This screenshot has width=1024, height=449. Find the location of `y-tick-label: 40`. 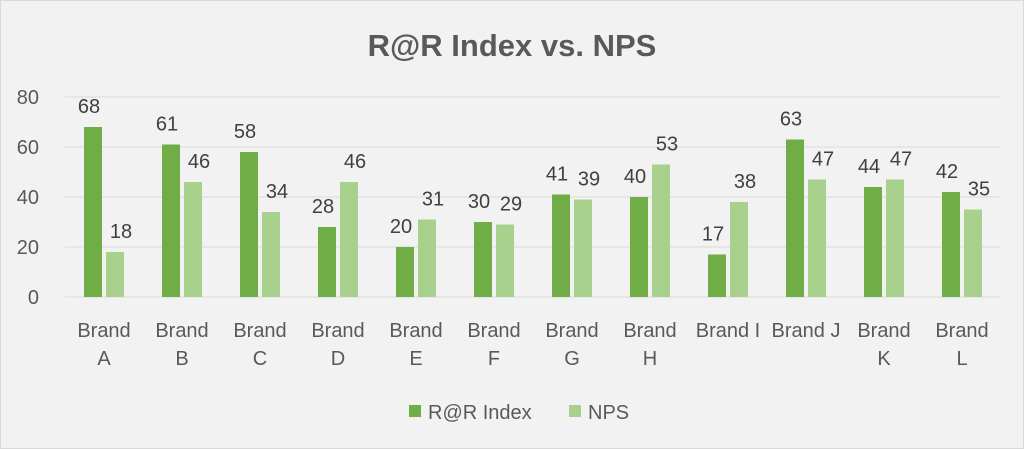

y-tick-label: 40 is located at coordinates (28, 198).